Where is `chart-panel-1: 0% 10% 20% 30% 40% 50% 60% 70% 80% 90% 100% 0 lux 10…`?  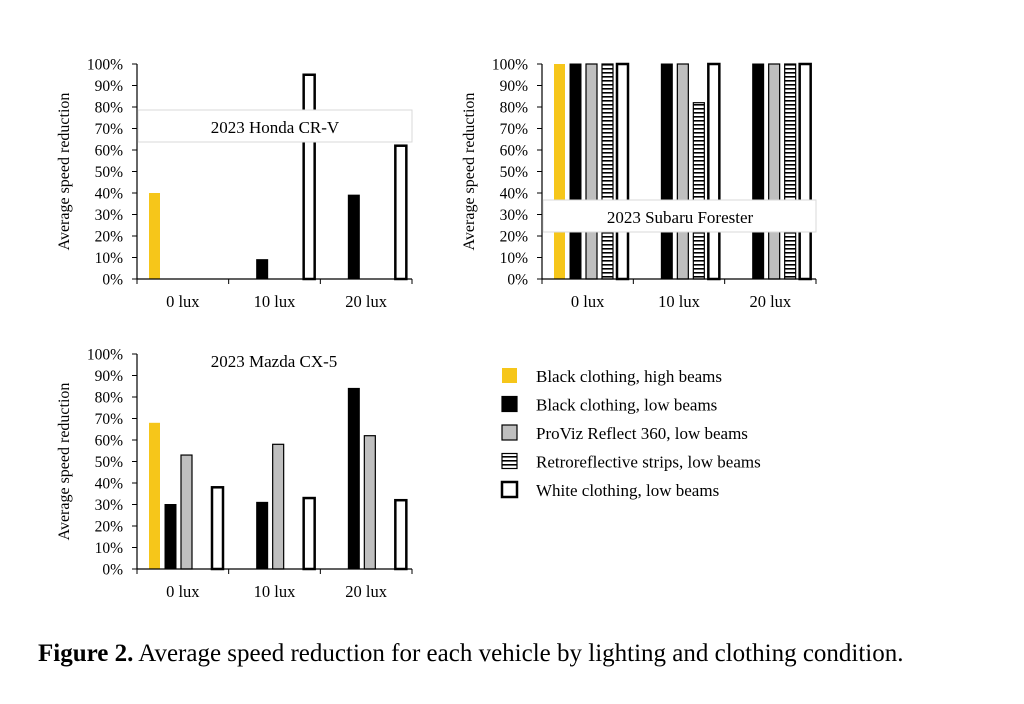 chart-panel-1: 0% 10% 20% 30% 40% 50% 60% 70% 80% 90% 100% 0 lux 10… is located at coordinates (234, 184).